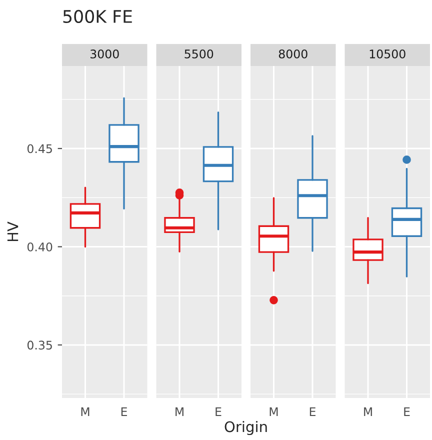 The height and width of the screenshot is (440, 432). Describe the element at coordinates (97, 17) in the screenshot. I see `chart-title: 500K FE` at that location.